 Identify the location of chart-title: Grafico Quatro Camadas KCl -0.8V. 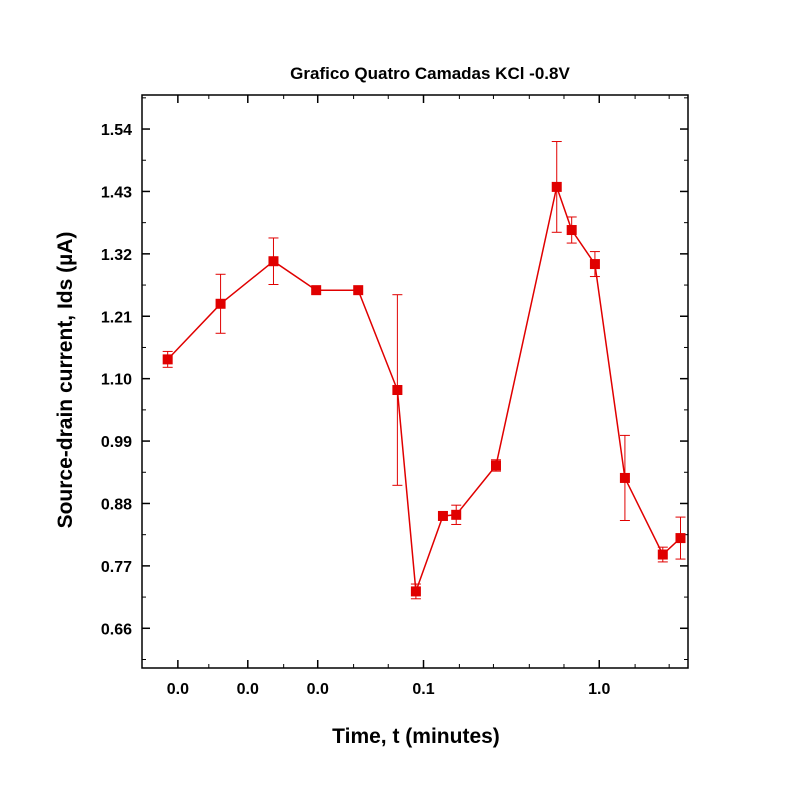
(430, 73).